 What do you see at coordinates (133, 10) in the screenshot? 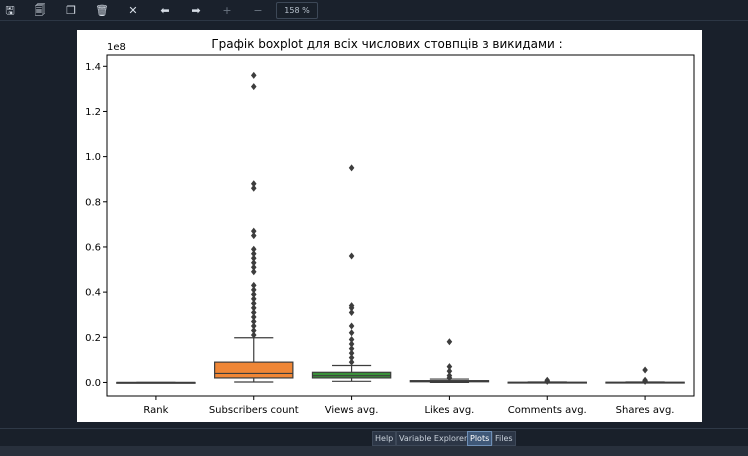
I see `close-all-icon: ✕` at bounding box center [133, 10].